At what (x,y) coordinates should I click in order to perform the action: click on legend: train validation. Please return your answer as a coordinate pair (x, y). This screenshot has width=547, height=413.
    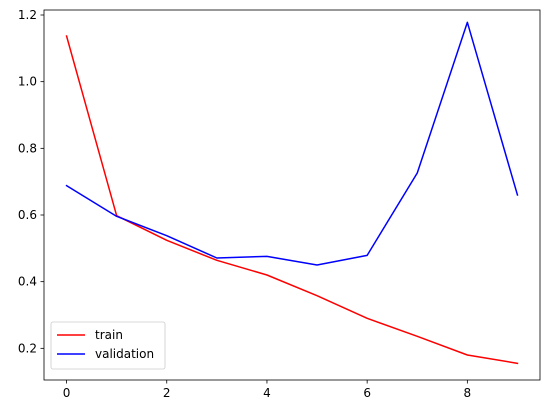
    Looking at the image, I should click on (108, 345).